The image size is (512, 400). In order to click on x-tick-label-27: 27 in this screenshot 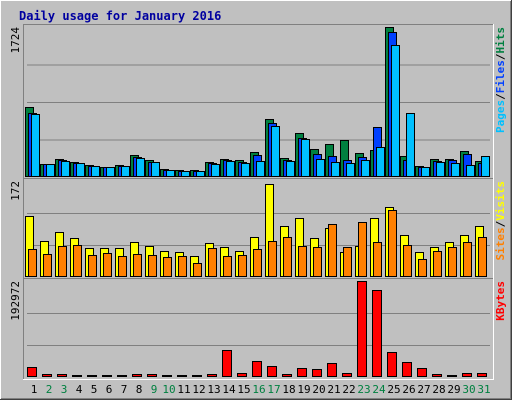, I will do `click(423, 389)`.